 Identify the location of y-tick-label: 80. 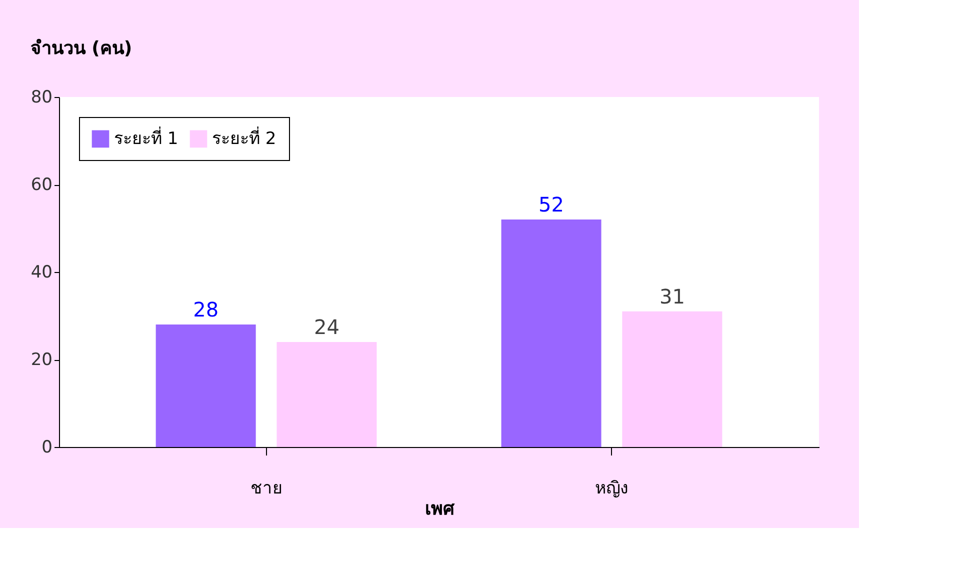
(41, 98).